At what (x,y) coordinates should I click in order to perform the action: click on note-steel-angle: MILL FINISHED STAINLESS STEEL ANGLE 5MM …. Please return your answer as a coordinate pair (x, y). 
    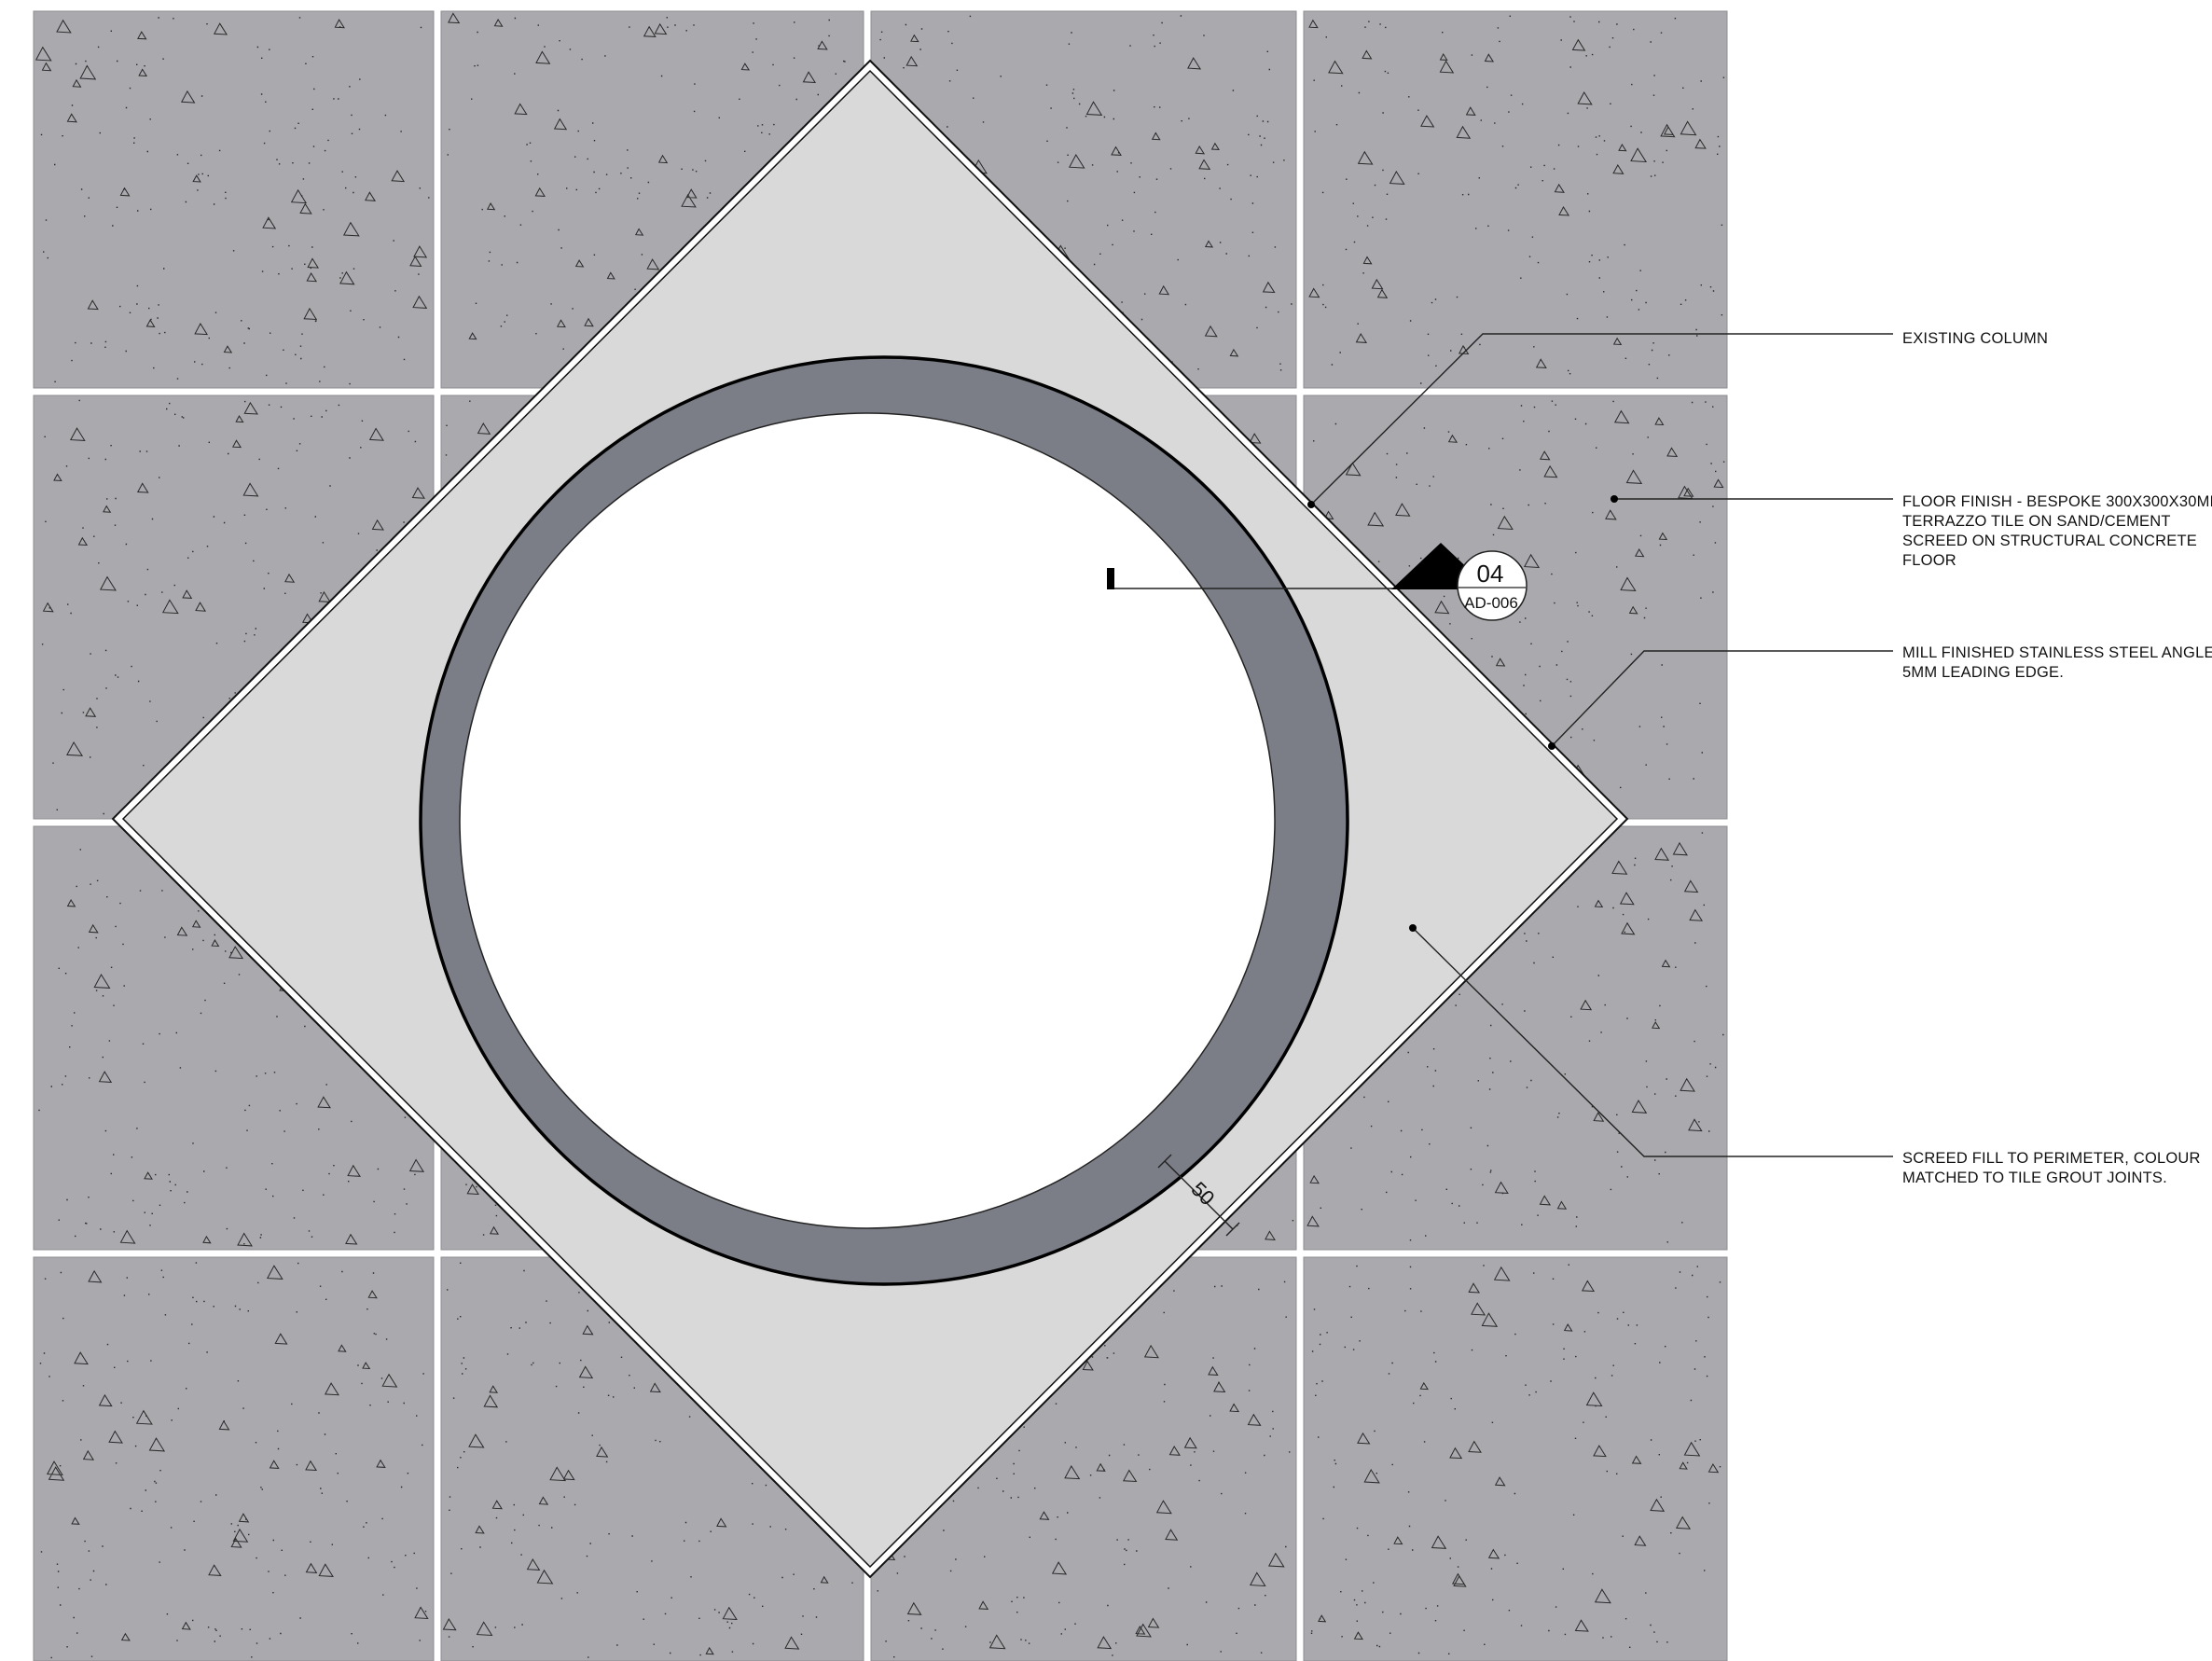
    Looking at the image, I should click on (2057, 662).